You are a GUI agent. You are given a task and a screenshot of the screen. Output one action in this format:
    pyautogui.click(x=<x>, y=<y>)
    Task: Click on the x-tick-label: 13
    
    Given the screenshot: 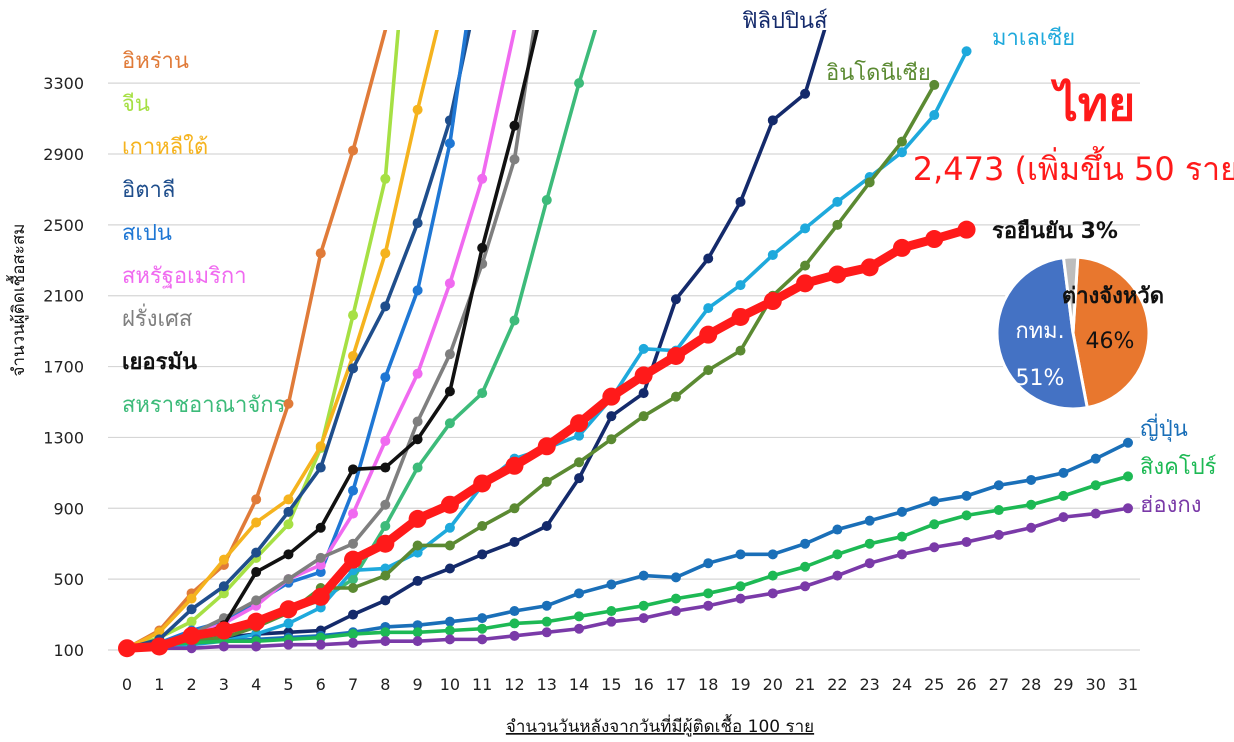 What is the action you would take?
    pyautogui.click(x=547, y=684)
    